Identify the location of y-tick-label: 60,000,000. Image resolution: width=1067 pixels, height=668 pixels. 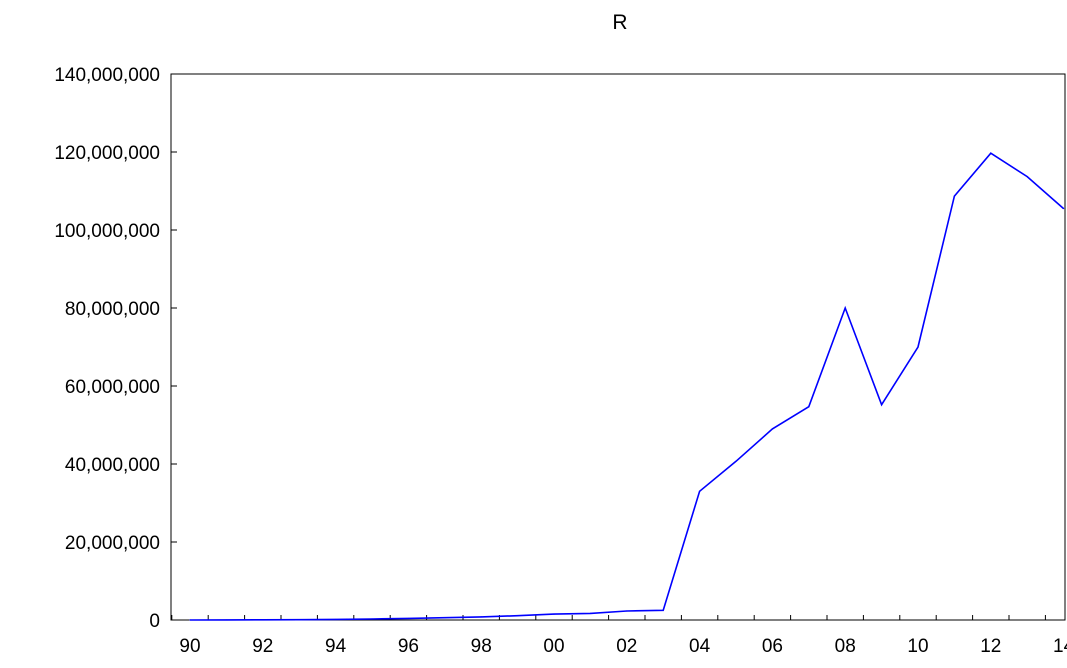
(112, 387).